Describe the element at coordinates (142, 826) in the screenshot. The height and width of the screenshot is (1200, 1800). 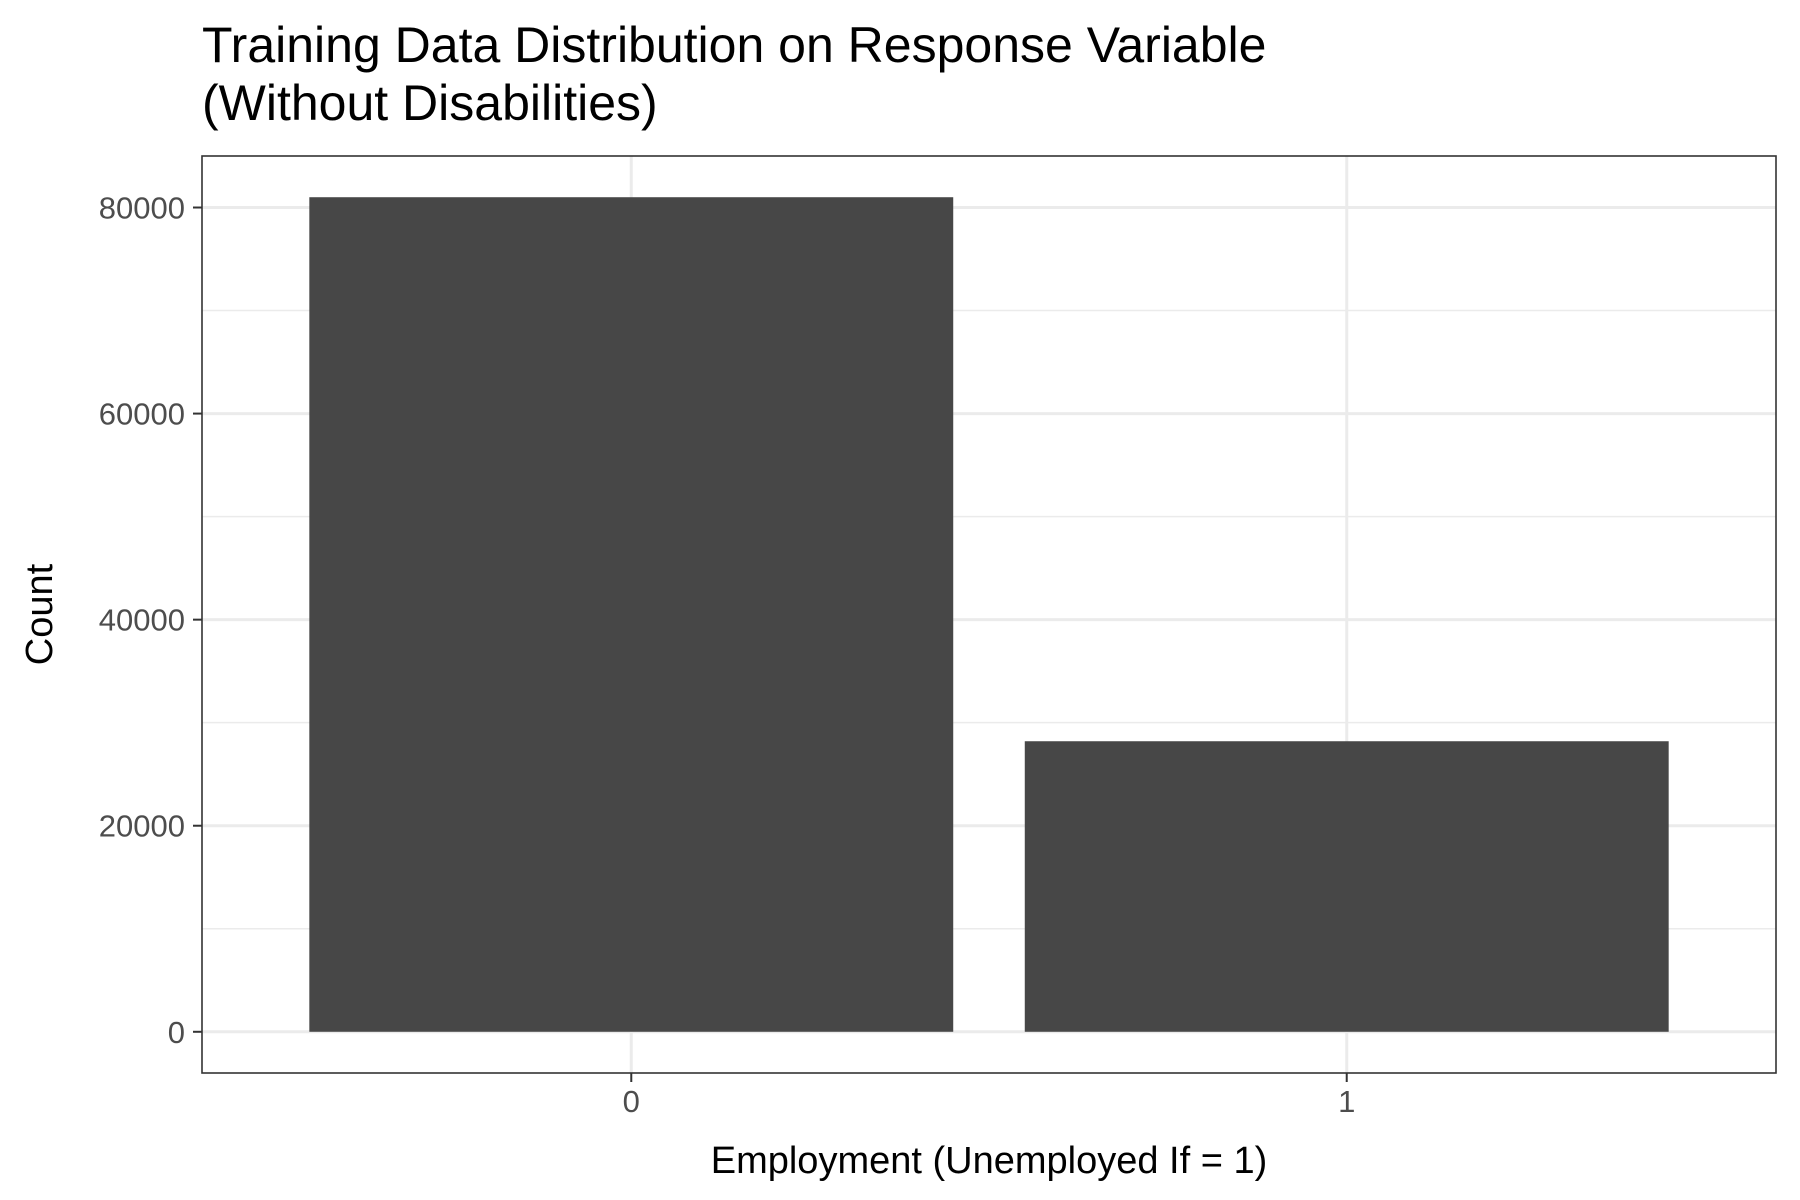
I see `y-tick-label: 20000` at that location.